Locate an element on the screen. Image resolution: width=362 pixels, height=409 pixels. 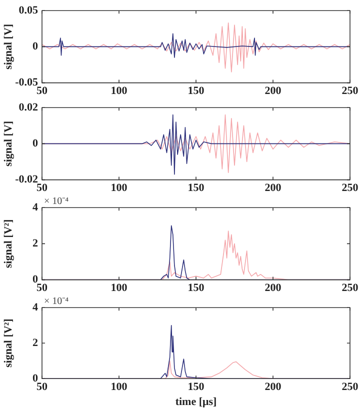
y-tick-label: -0.02 is located at coordinates (26, 180).